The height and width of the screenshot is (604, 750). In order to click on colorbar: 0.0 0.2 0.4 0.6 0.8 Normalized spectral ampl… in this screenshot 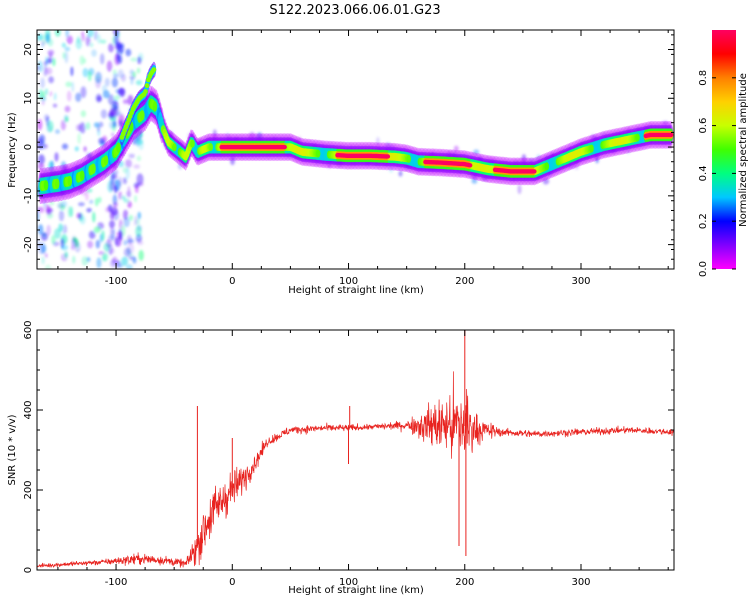, I will do `click(723, 153)`.